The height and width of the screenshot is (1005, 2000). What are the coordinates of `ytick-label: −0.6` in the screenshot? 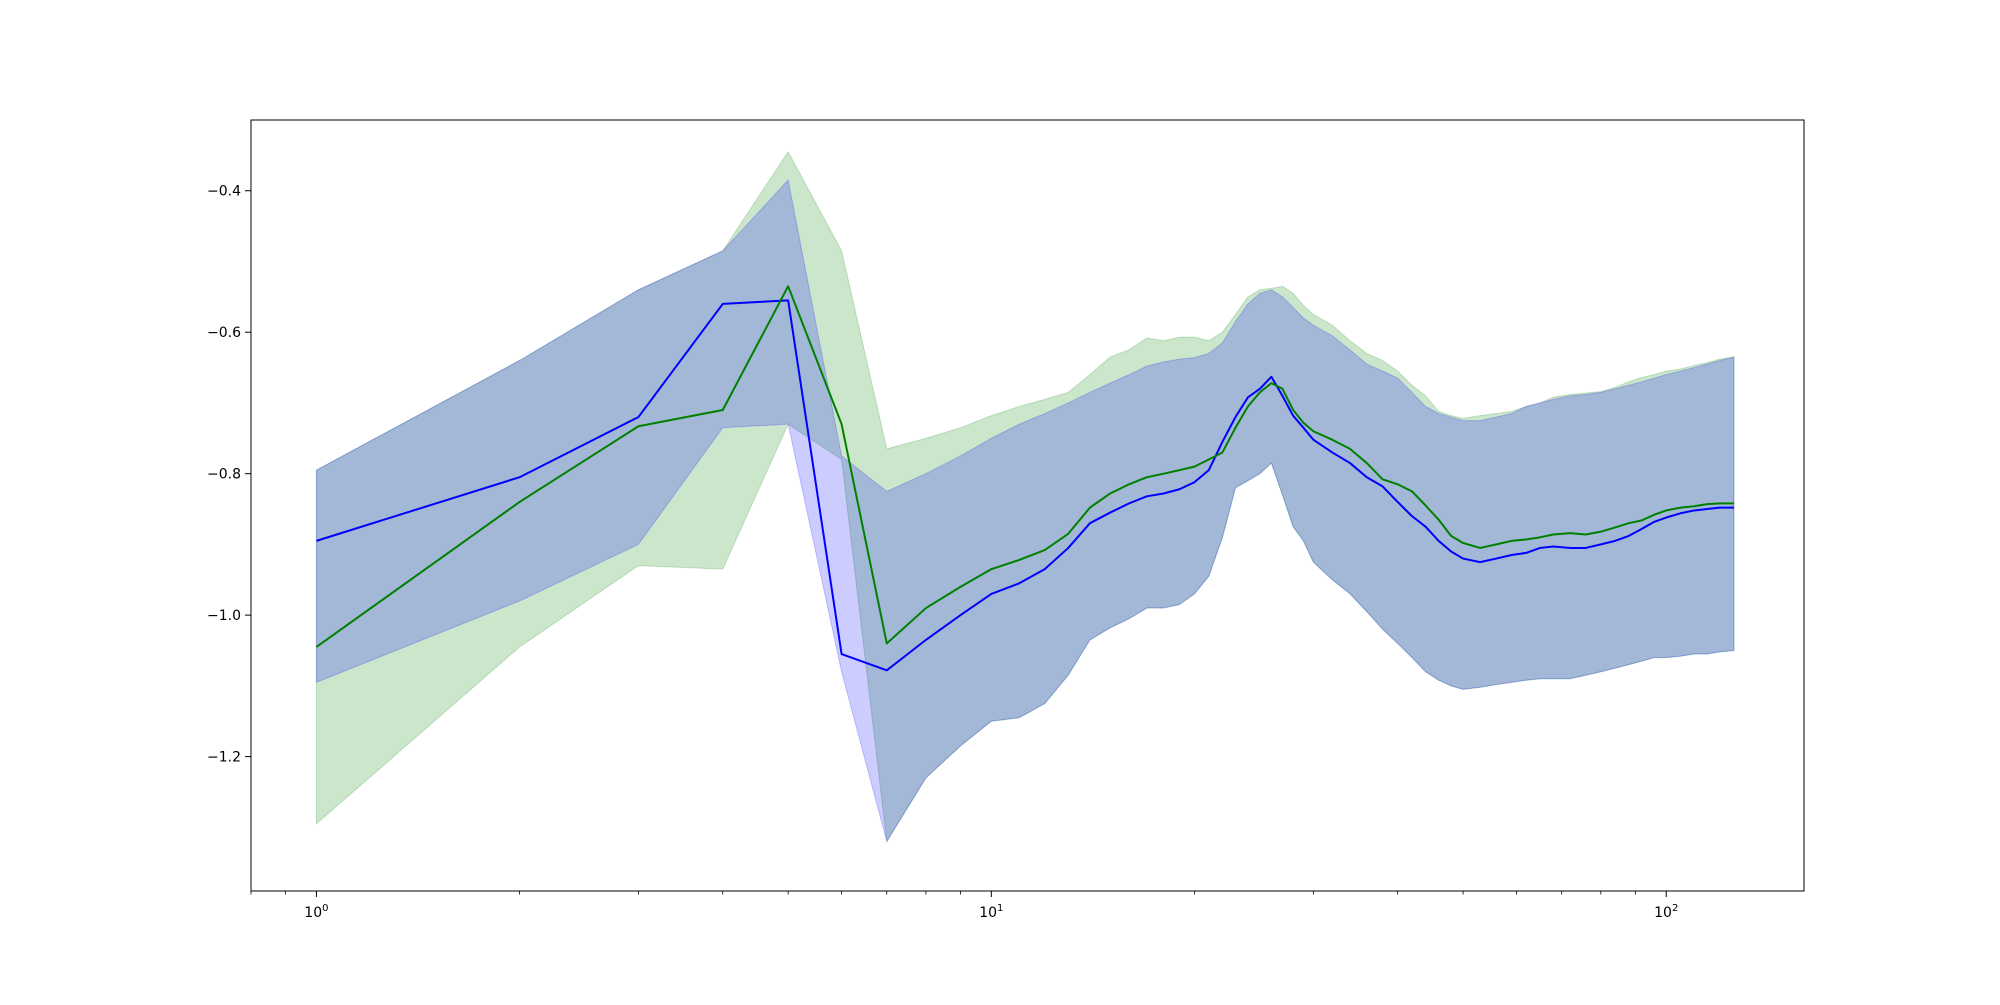 It's located at (224, 333).